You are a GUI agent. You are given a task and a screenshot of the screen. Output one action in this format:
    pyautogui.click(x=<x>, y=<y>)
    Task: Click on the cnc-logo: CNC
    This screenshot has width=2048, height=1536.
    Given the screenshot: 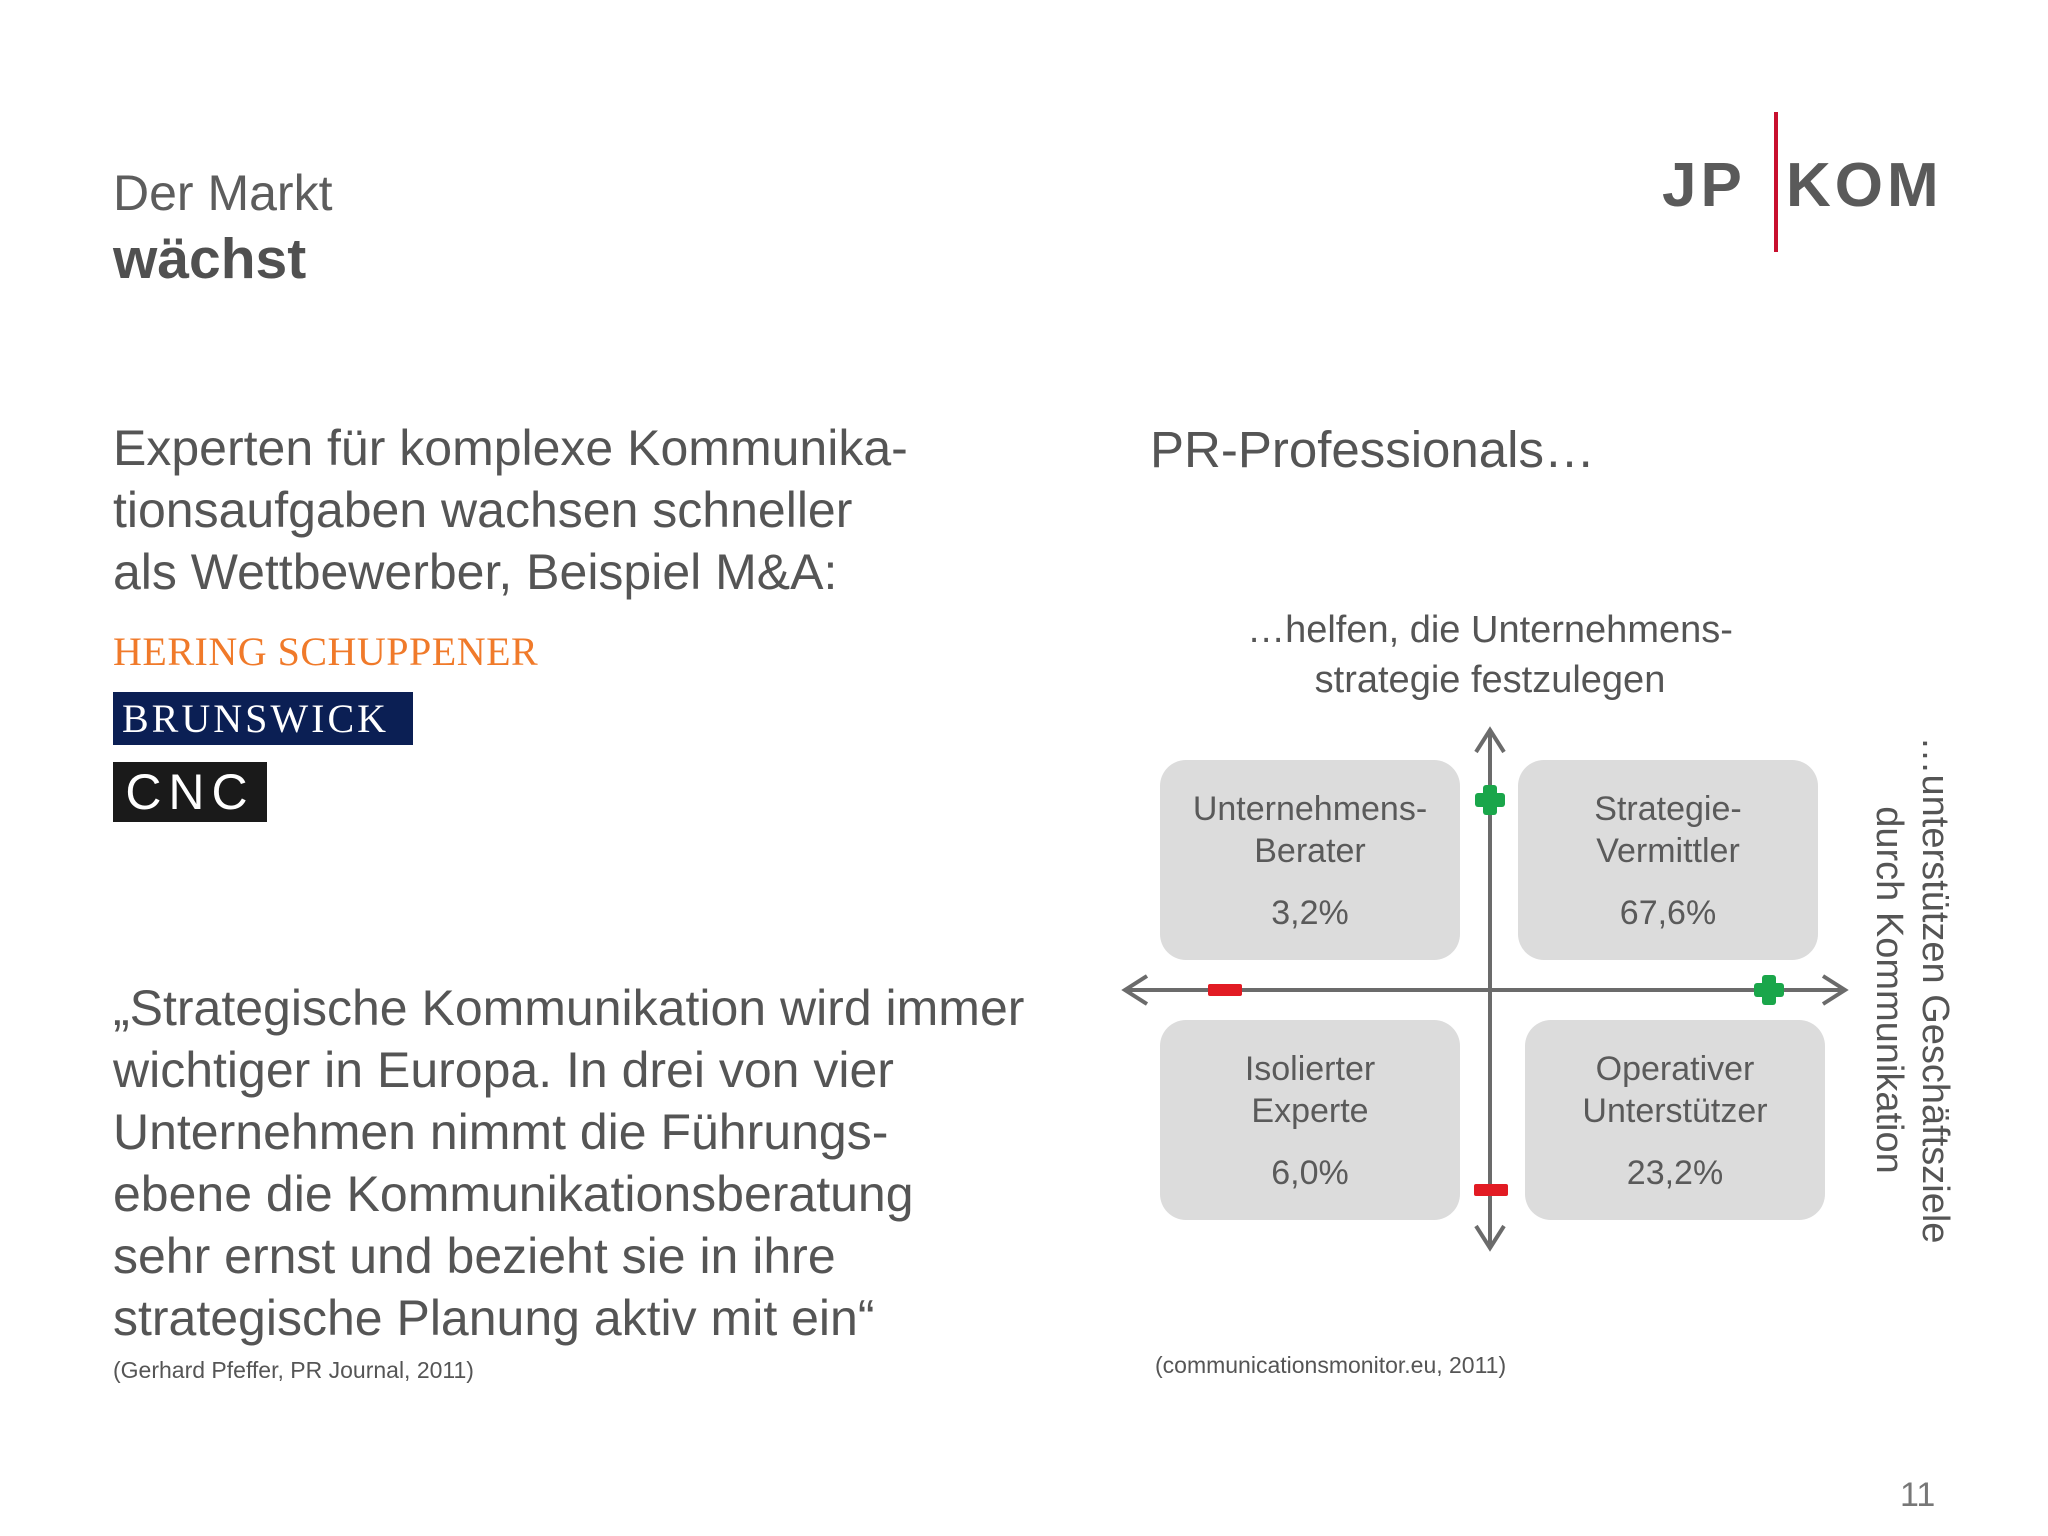 What is the action you would take?
    pyautogui.click(x=190, y=792)
    